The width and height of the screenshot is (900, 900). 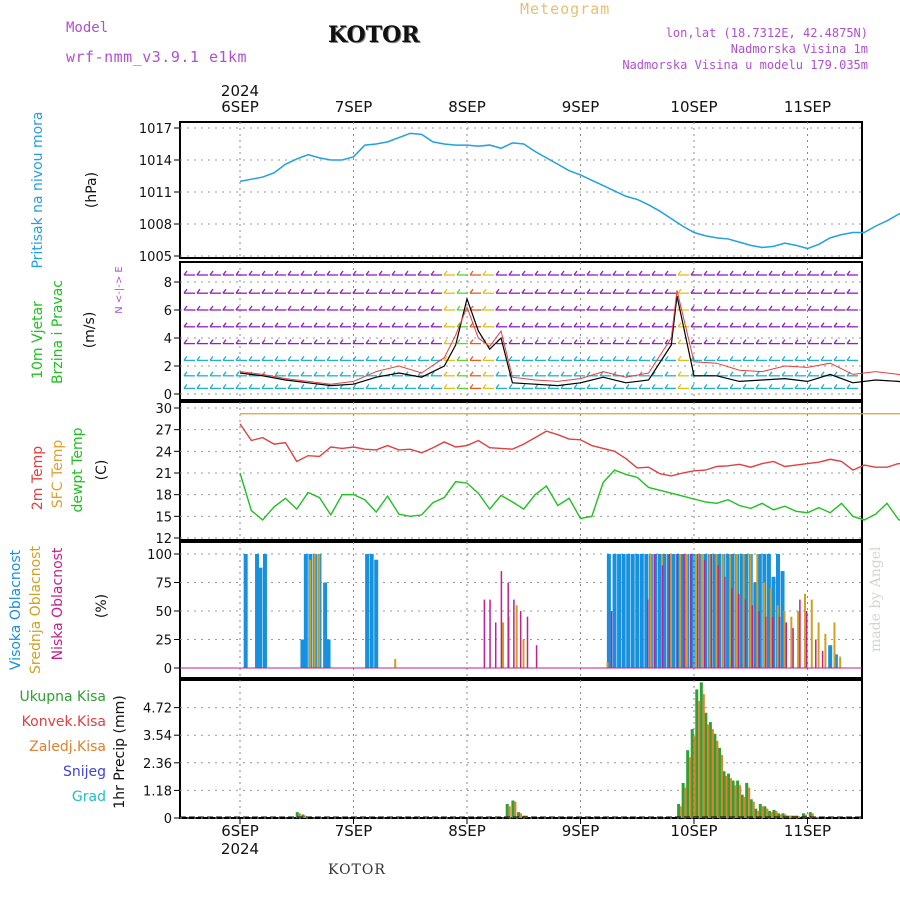 What do you see at coordinates (569, 337) in the screenshot?
I see `wind-gust-line` at bounding box center [569, 337].